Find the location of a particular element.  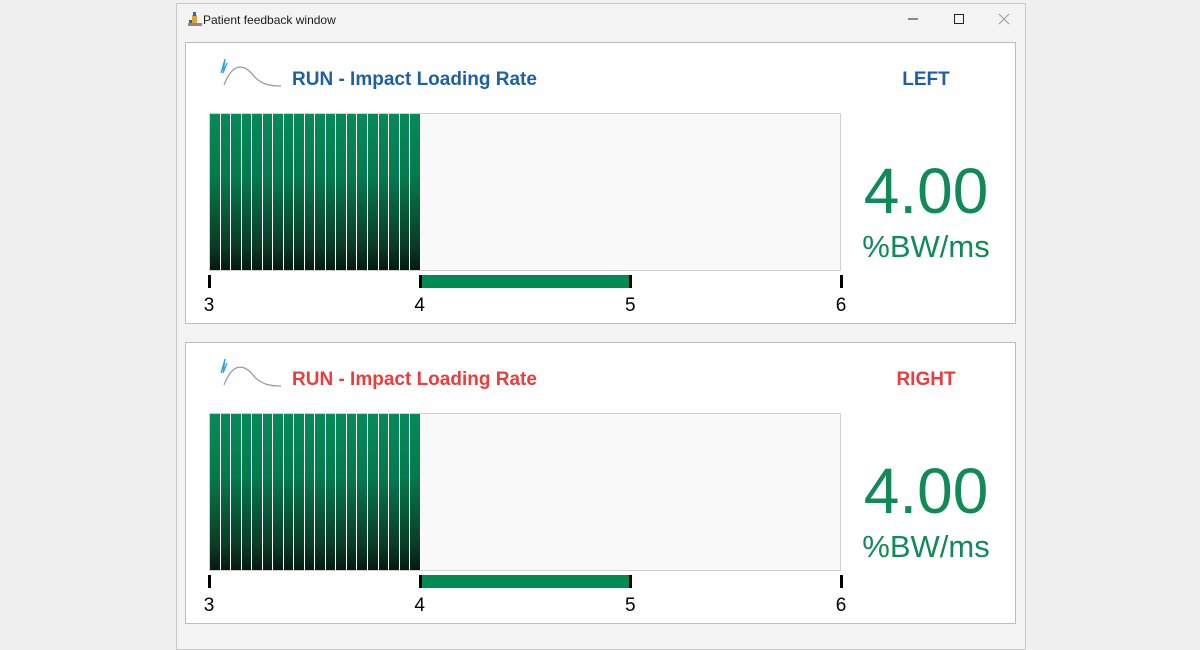

side-label: RIGHT is located at coordinates (926, 379).